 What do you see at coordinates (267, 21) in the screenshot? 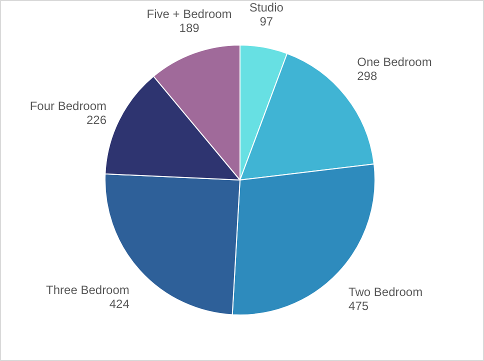
I see `data-label: 97` at bounding box center [267, 21].